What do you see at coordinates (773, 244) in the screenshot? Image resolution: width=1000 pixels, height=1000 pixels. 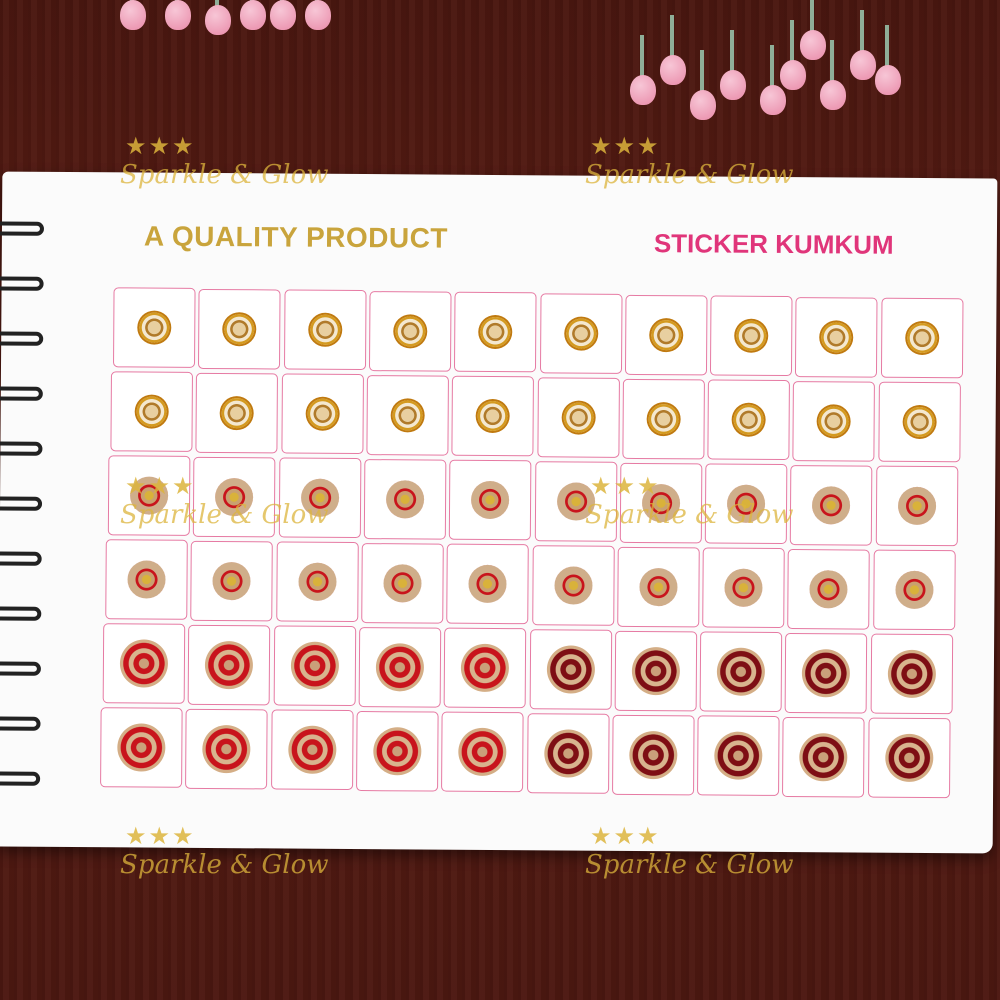 I see `sticker-kumkum-title: STICKER KUMKUM` at bounding box center [773, 244].